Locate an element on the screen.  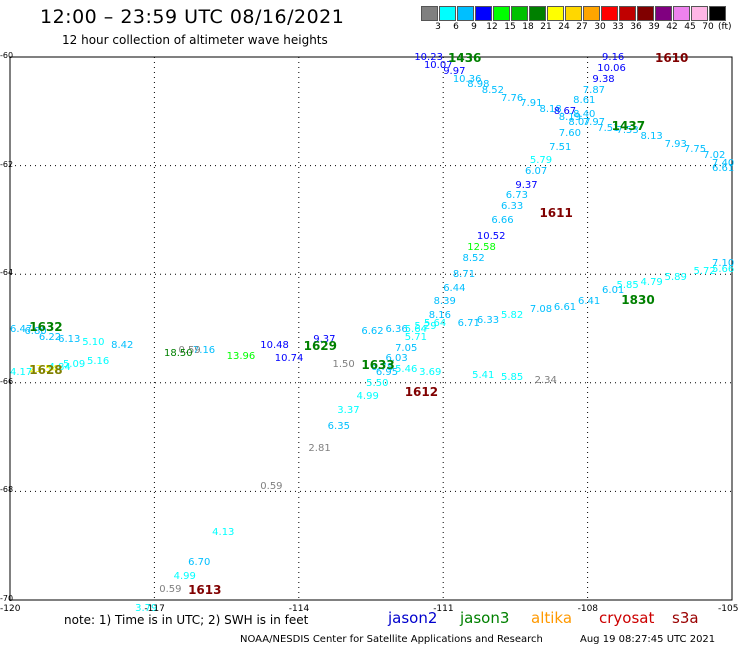
swh-reading: 5.66 is located at coordinates (723, 269).